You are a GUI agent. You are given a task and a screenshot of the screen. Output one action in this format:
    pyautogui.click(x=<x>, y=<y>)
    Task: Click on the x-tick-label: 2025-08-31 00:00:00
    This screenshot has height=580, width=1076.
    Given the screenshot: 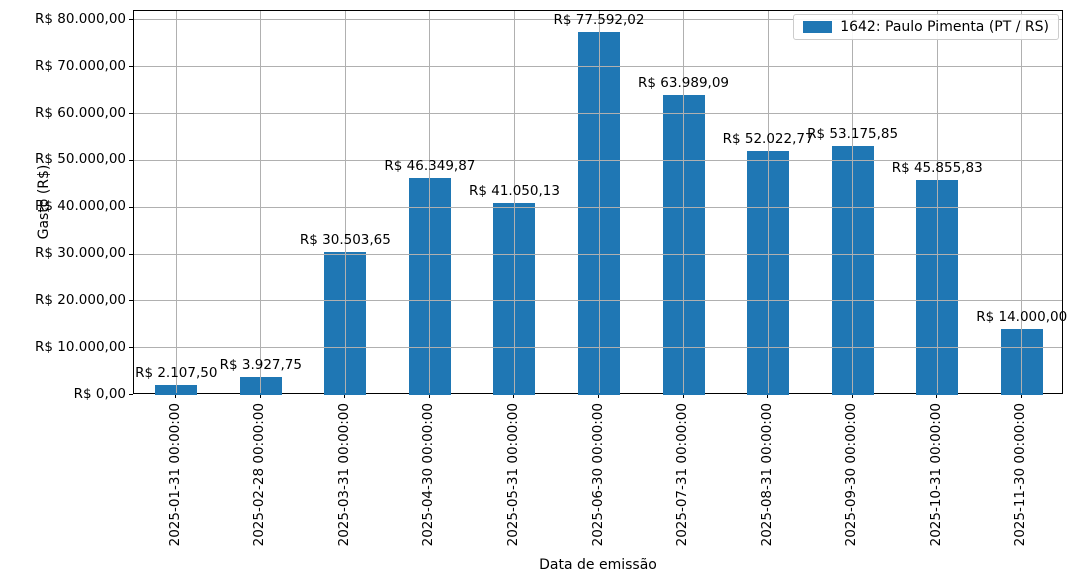 What is the action you would take?
    pyautogui.click(x=766, y=475)
    